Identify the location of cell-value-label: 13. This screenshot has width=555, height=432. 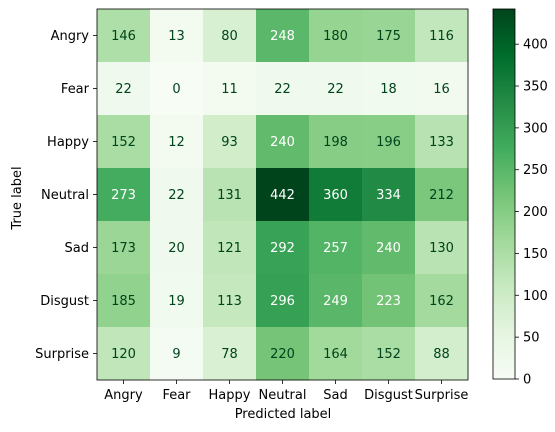
(176, 36).